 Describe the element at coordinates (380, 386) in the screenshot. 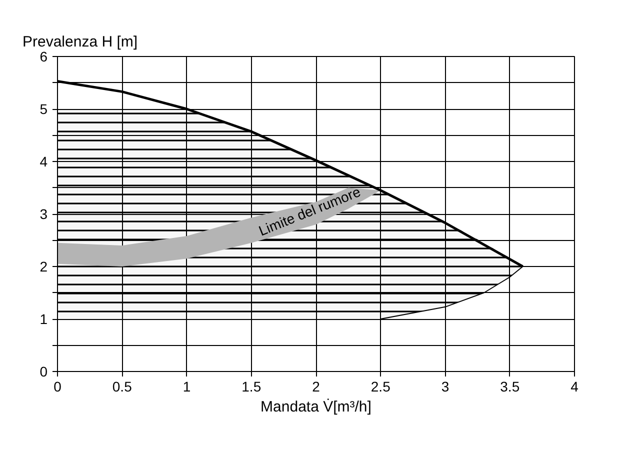

I see `x-tick-label: 2.5` at that location.